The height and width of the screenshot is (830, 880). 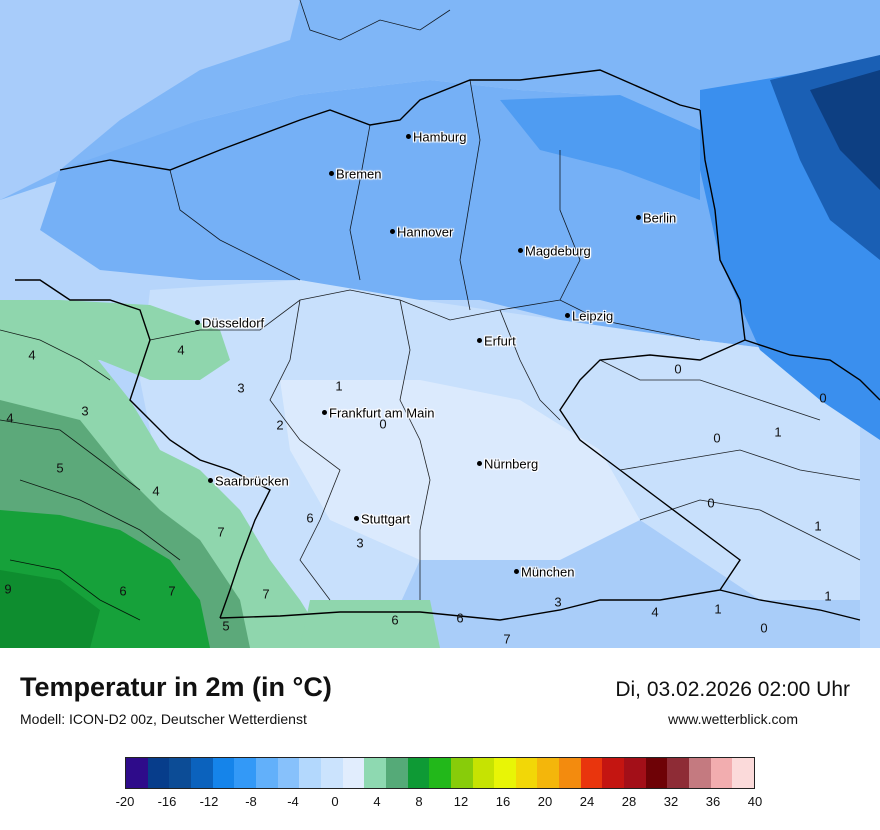 I want to click on temp-value: 2, so click(x=280, y=425).